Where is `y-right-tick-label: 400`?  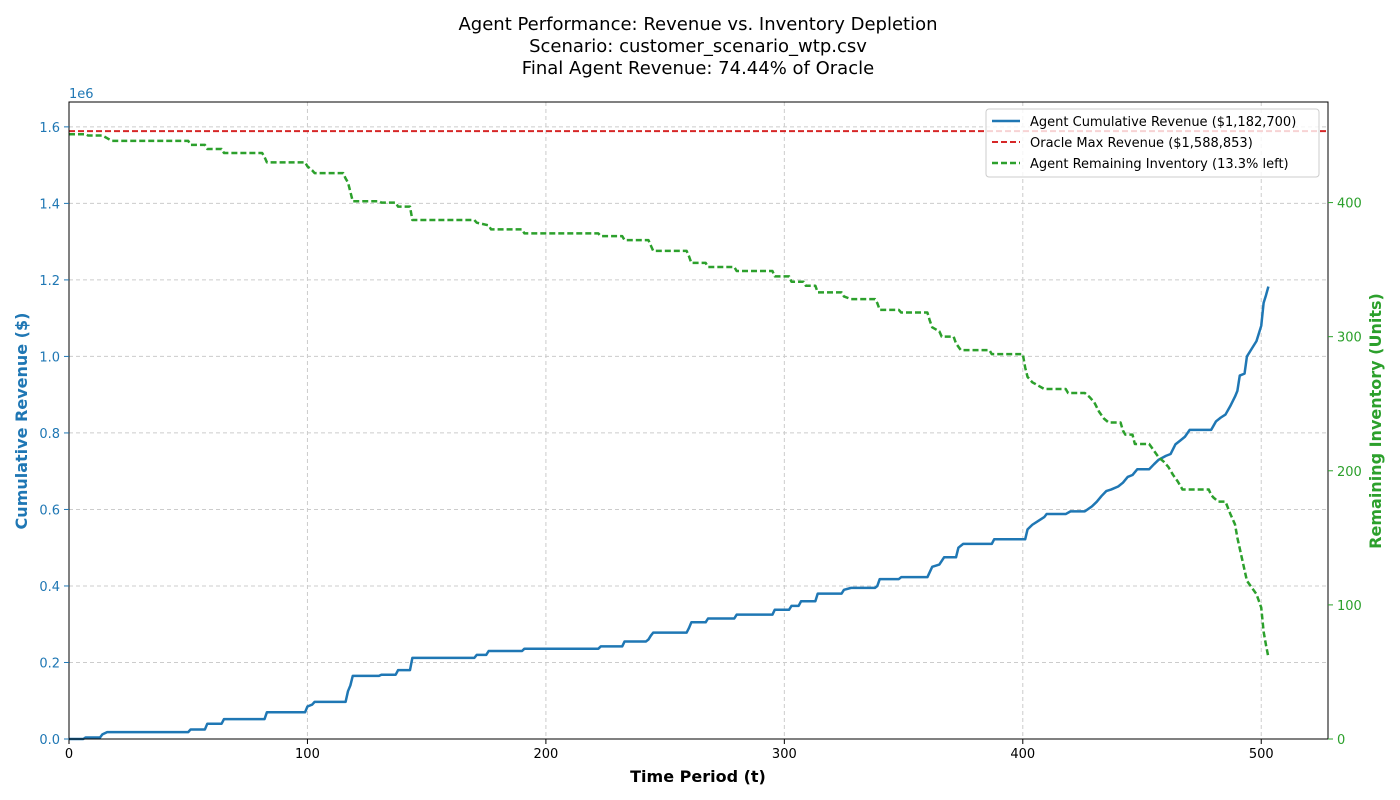 y-right-tick-label: 400 is located at coordinates (1349, 204).